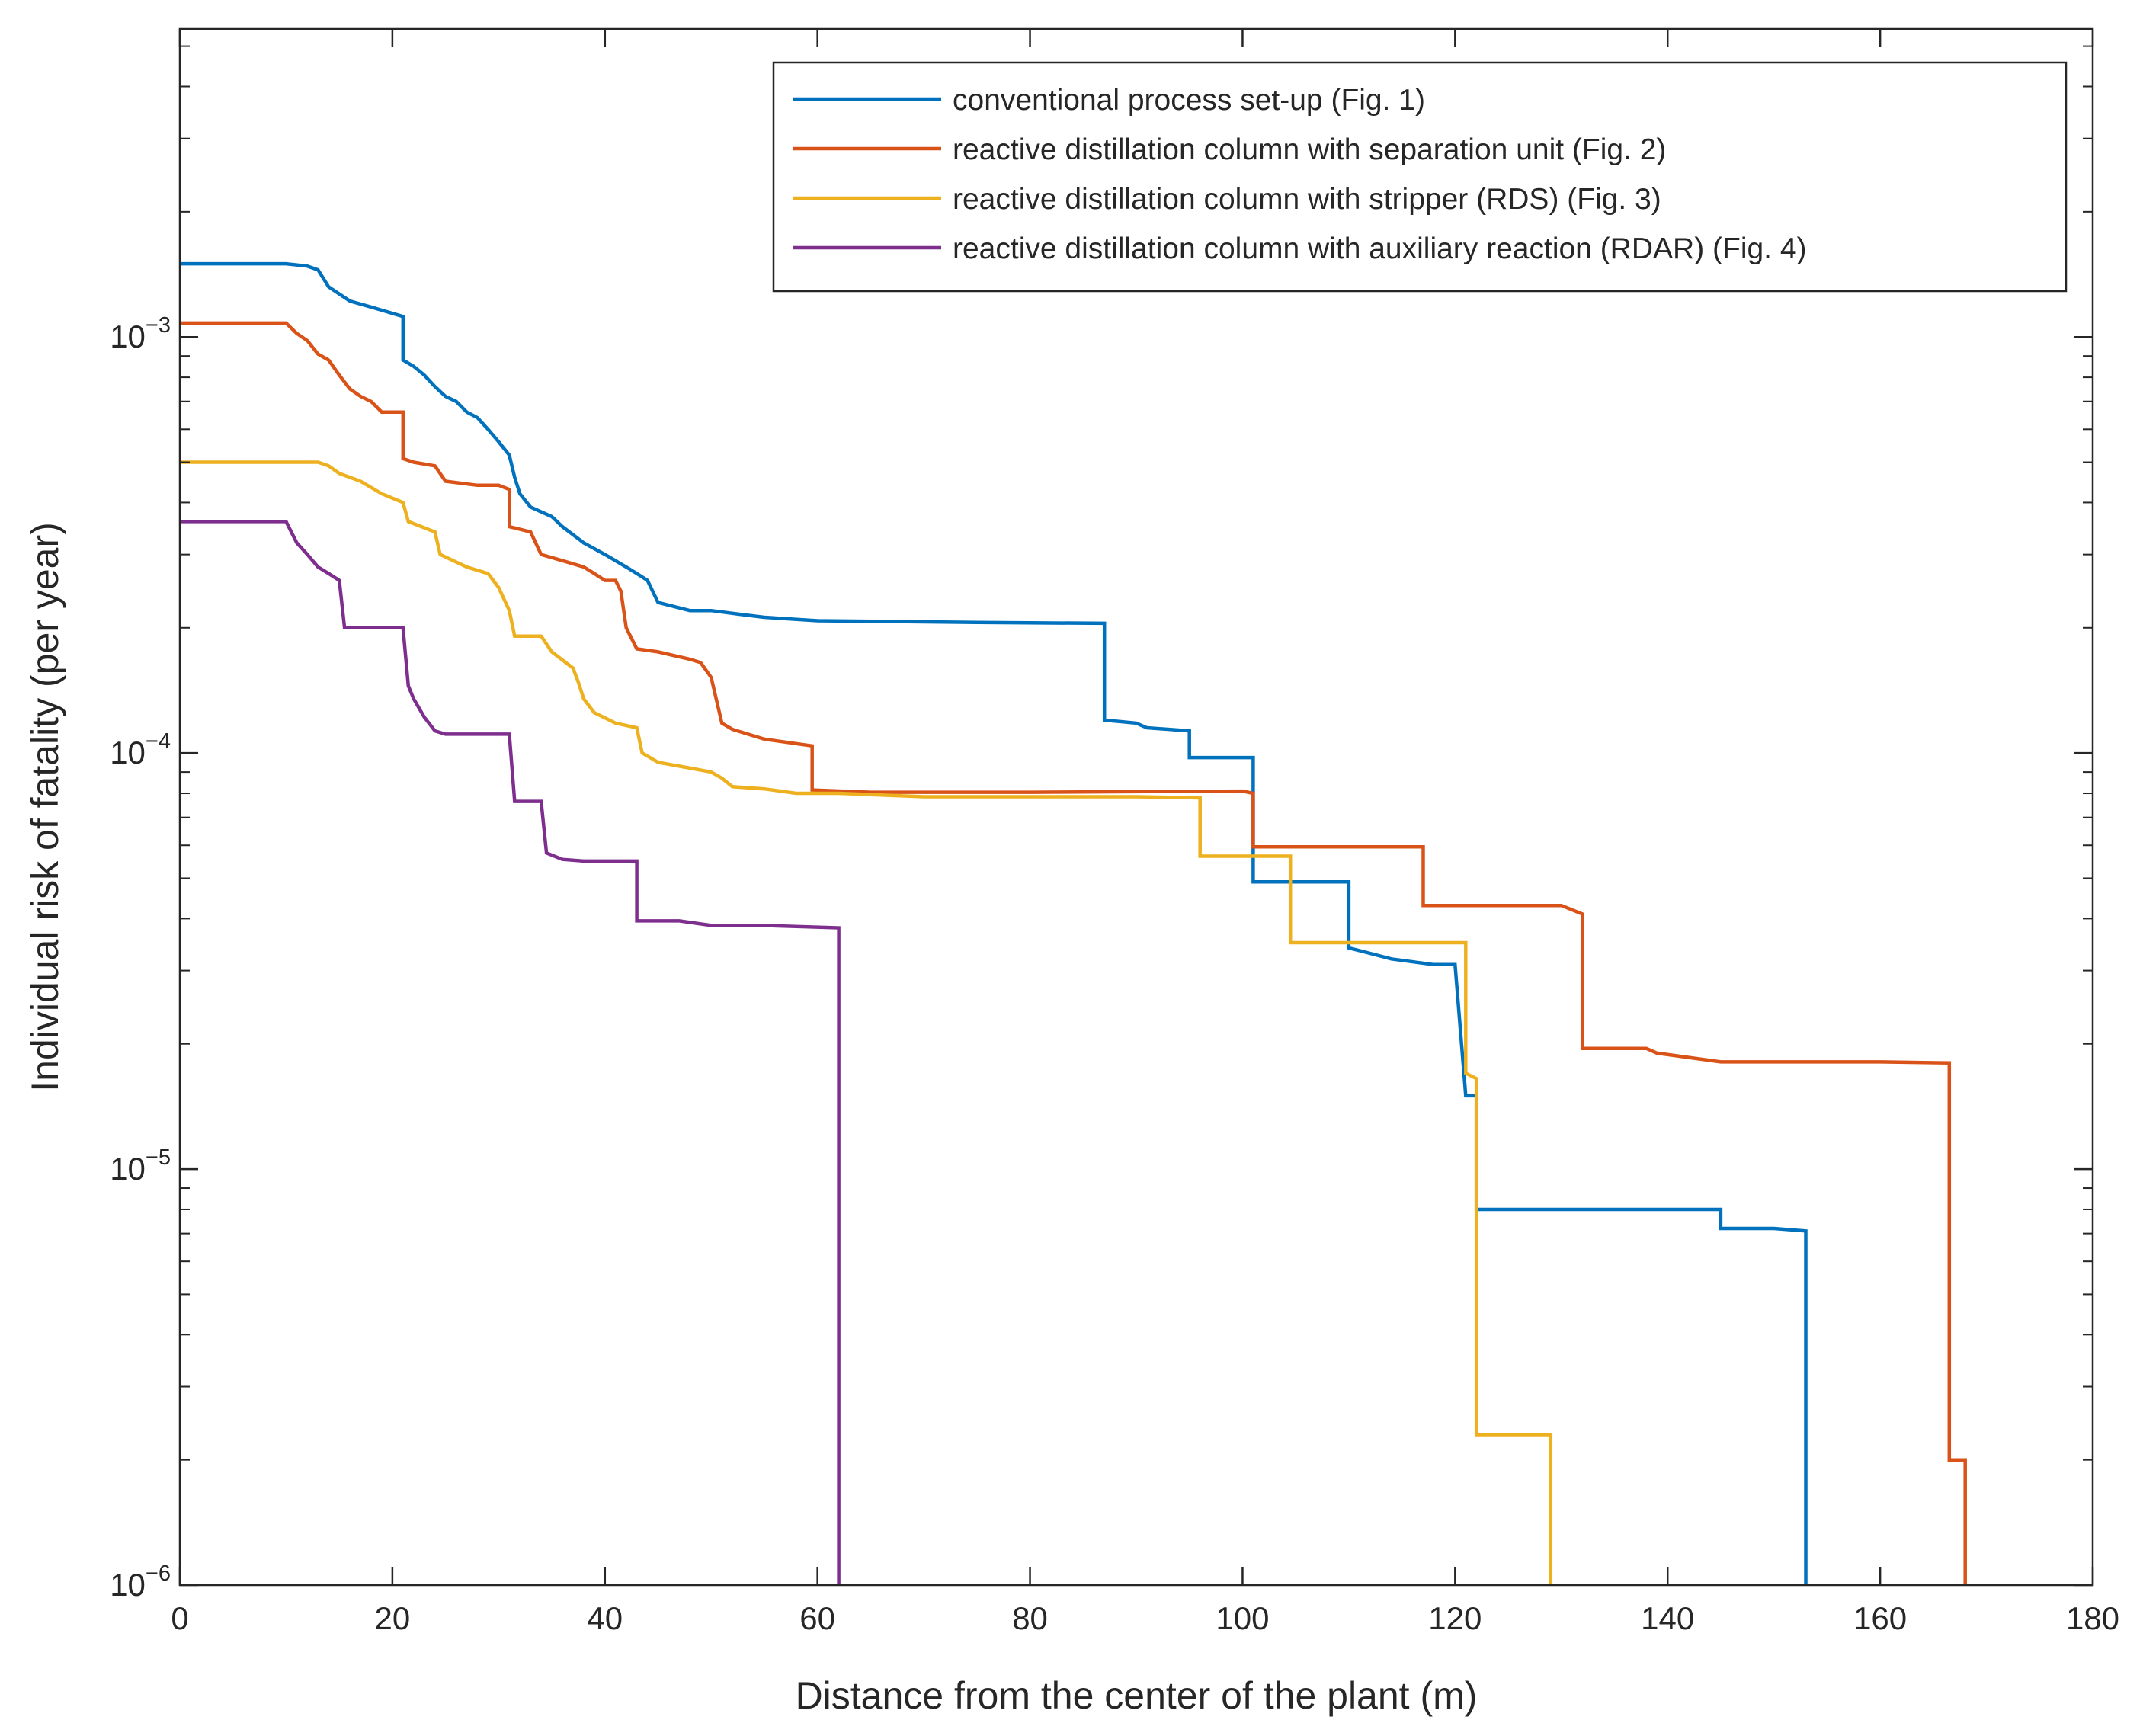 The height and width of the screenshot is (1736, 2143). I want to click on x-tick-label: 80, so click(1030, 1618).